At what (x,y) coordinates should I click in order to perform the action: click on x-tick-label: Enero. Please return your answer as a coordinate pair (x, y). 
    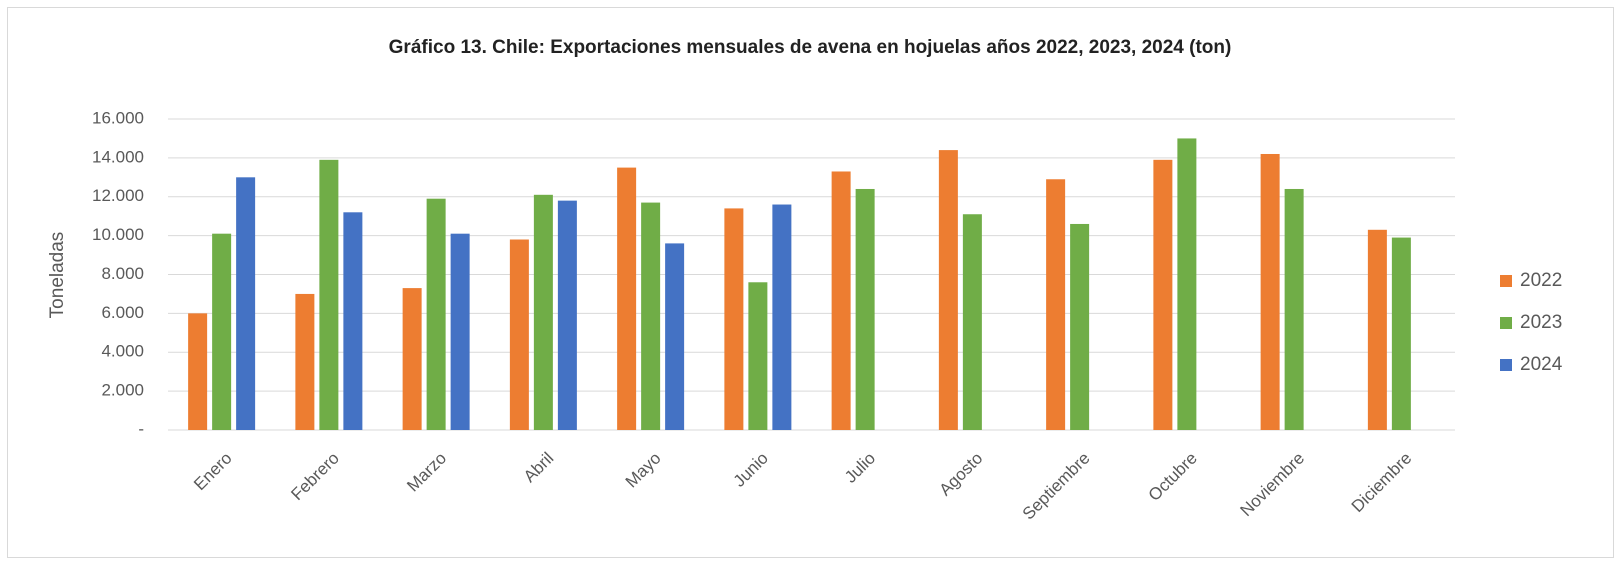
    Looking at the image, I should click on (213, 472).